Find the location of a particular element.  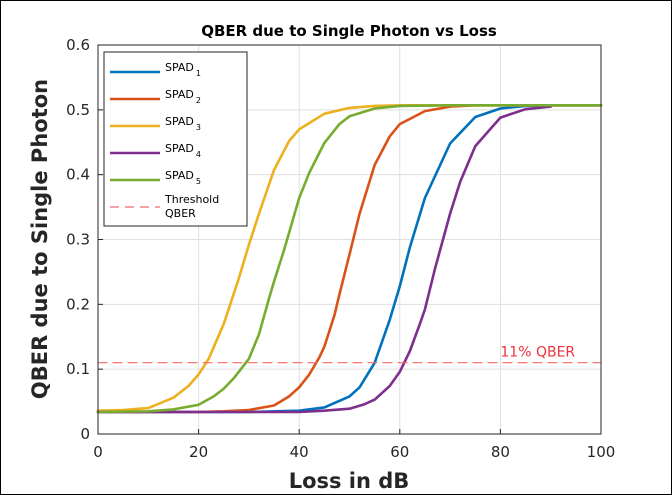

legend-label: Threshold QBER is located at coordinates (191, 206).